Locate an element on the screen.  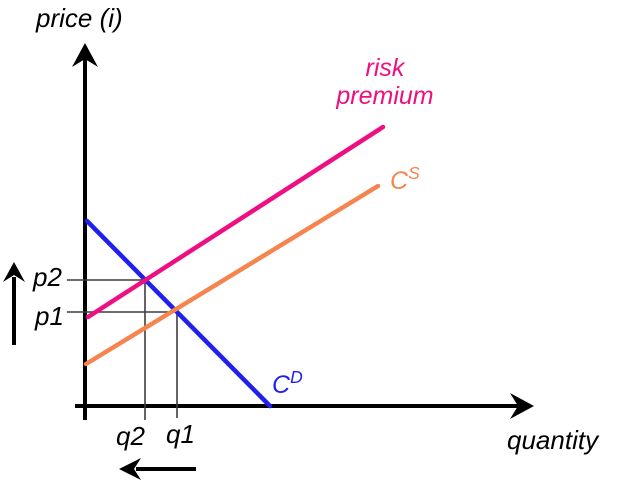
p1-label: p1 is located at coordinates (49, 316).